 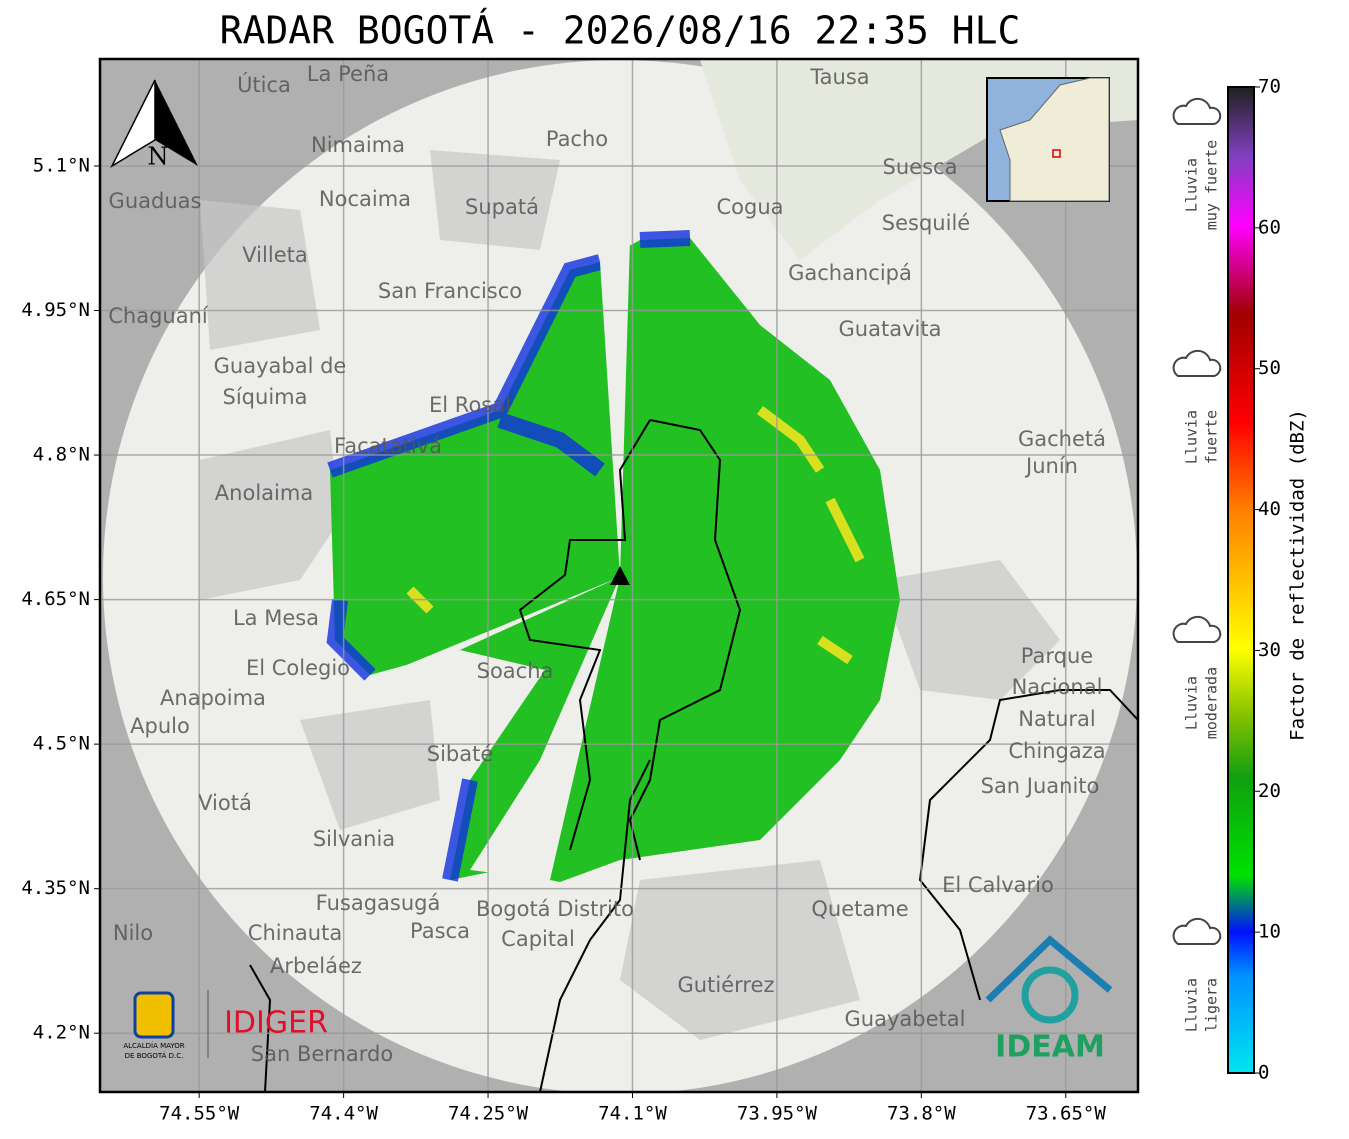 I want to click on x-tick-label: 74.25°W, so click(x=488, y=1114).